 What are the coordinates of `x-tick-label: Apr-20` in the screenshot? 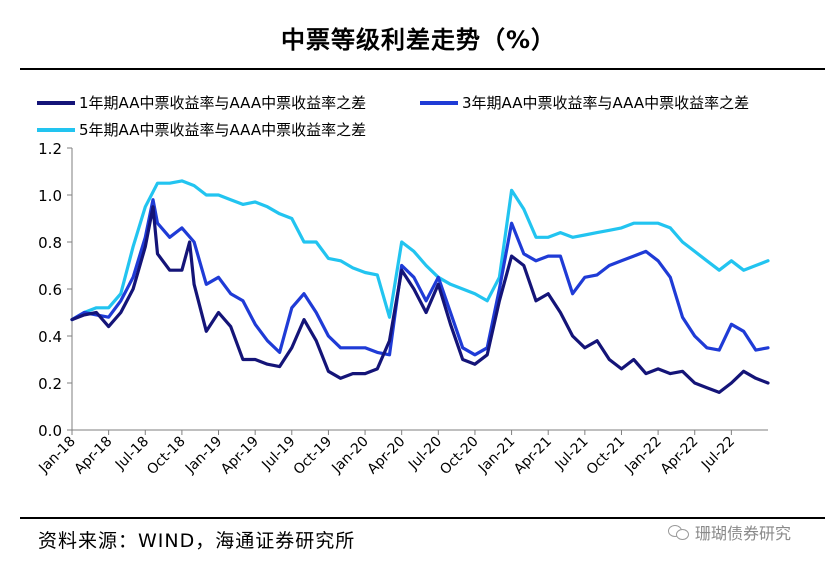 It's located at (387, 456).